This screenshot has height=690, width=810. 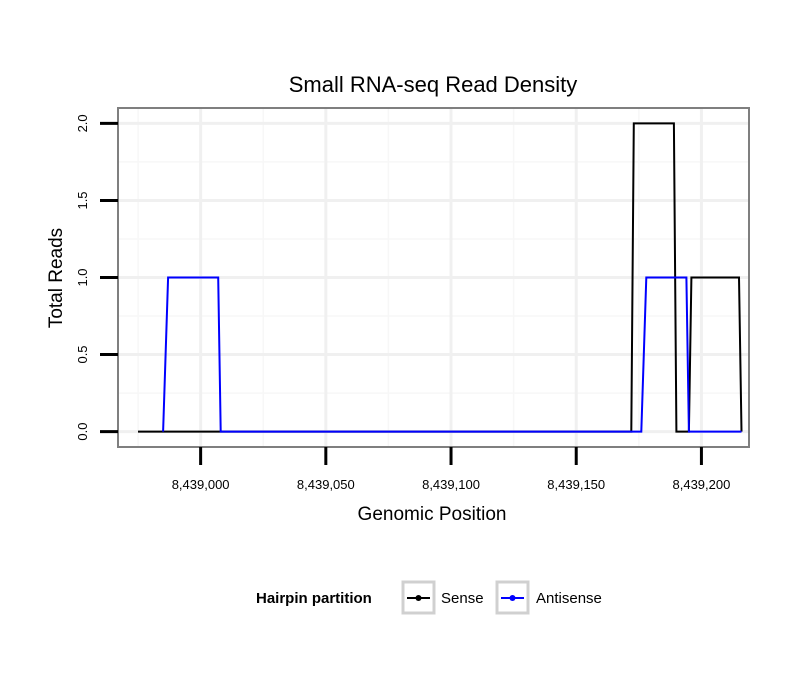 I want to click on x-tick-label-1: 8,439,050, so click(x=326, y=484).